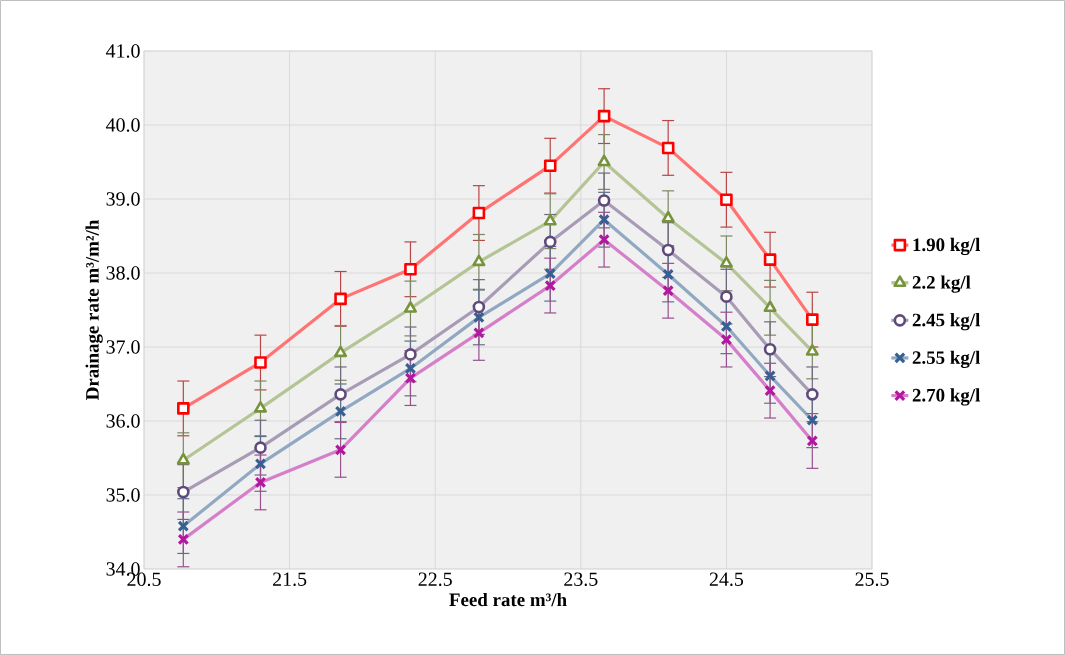  I want to click on y-tick-label: 37.0, so click(123, 347).